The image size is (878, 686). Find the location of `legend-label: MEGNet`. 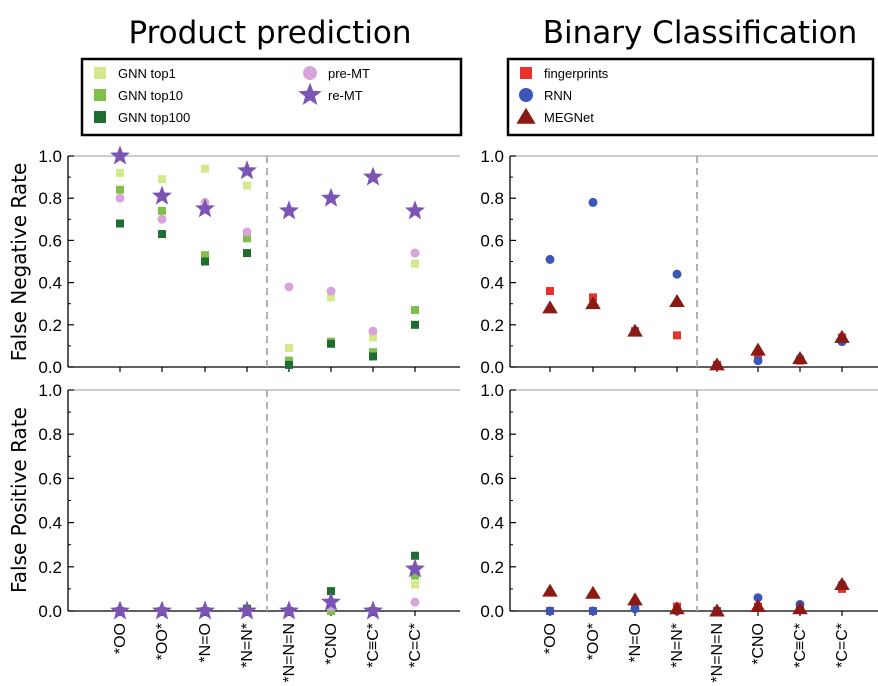

legend-label: MEGNet is located at coordinates (569, 117).